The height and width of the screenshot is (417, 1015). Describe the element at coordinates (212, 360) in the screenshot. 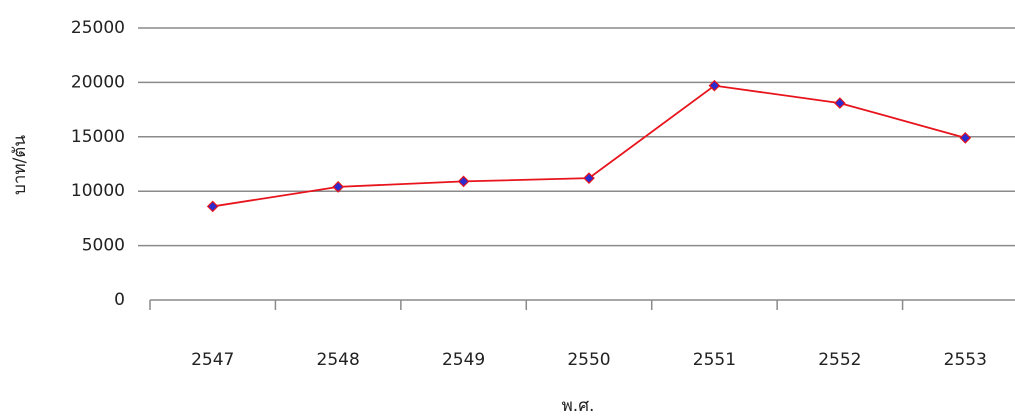

I see `x-tick-label: 2547` at that location.